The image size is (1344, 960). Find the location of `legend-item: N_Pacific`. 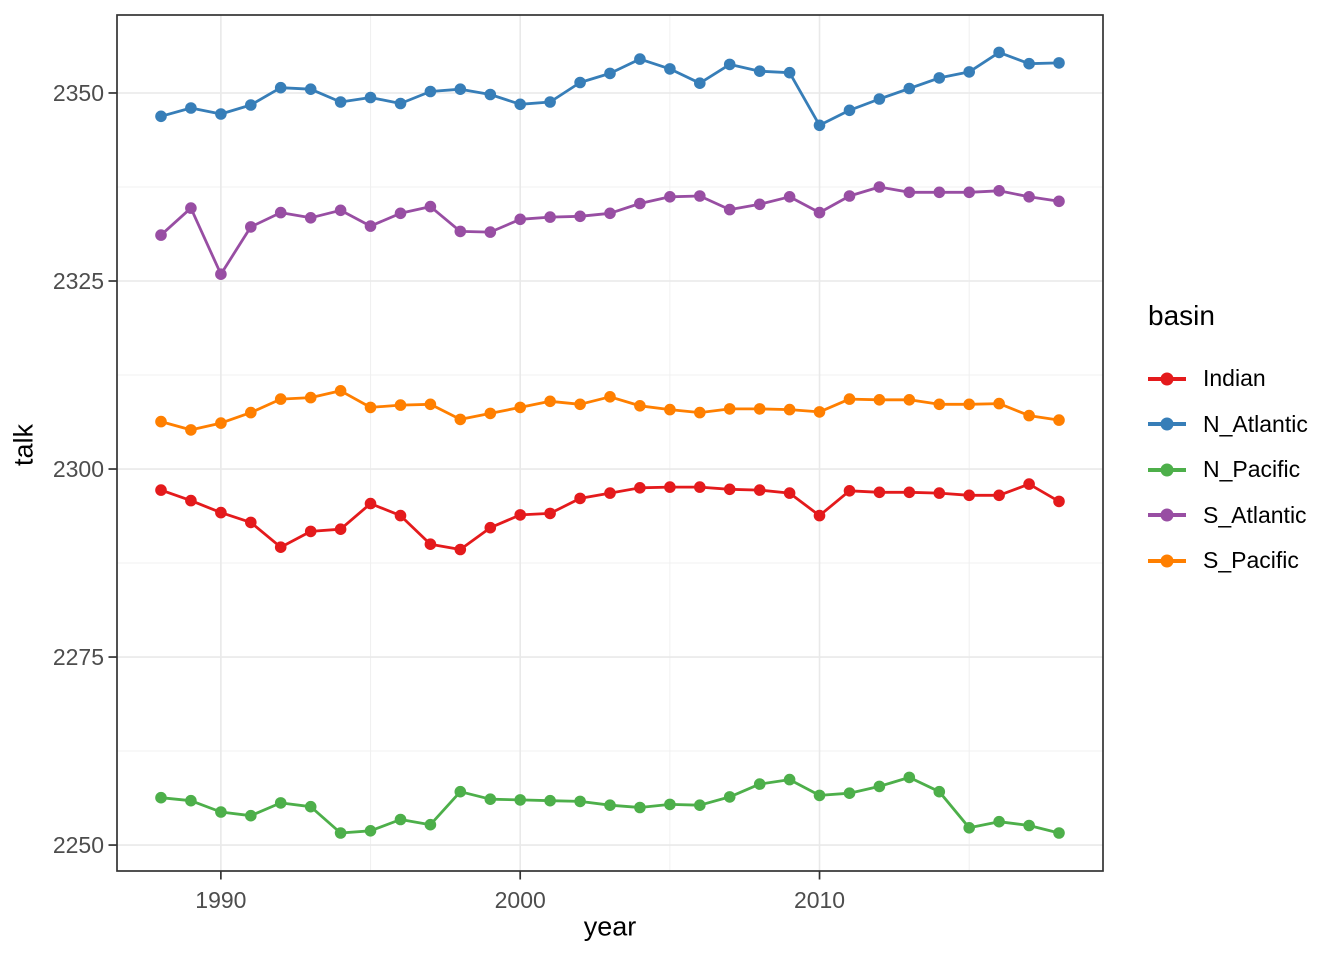

legend-item: N_Pacific is located at coordinates (1228, 470).